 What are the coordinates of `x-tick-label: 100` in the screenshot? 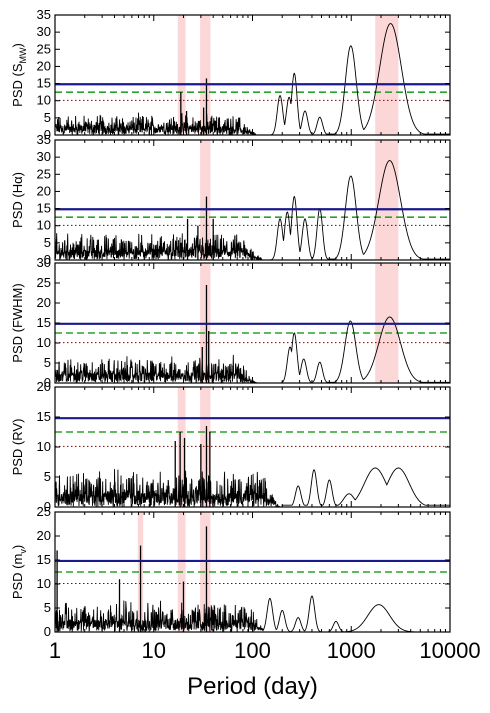 It's located at (252, 650).